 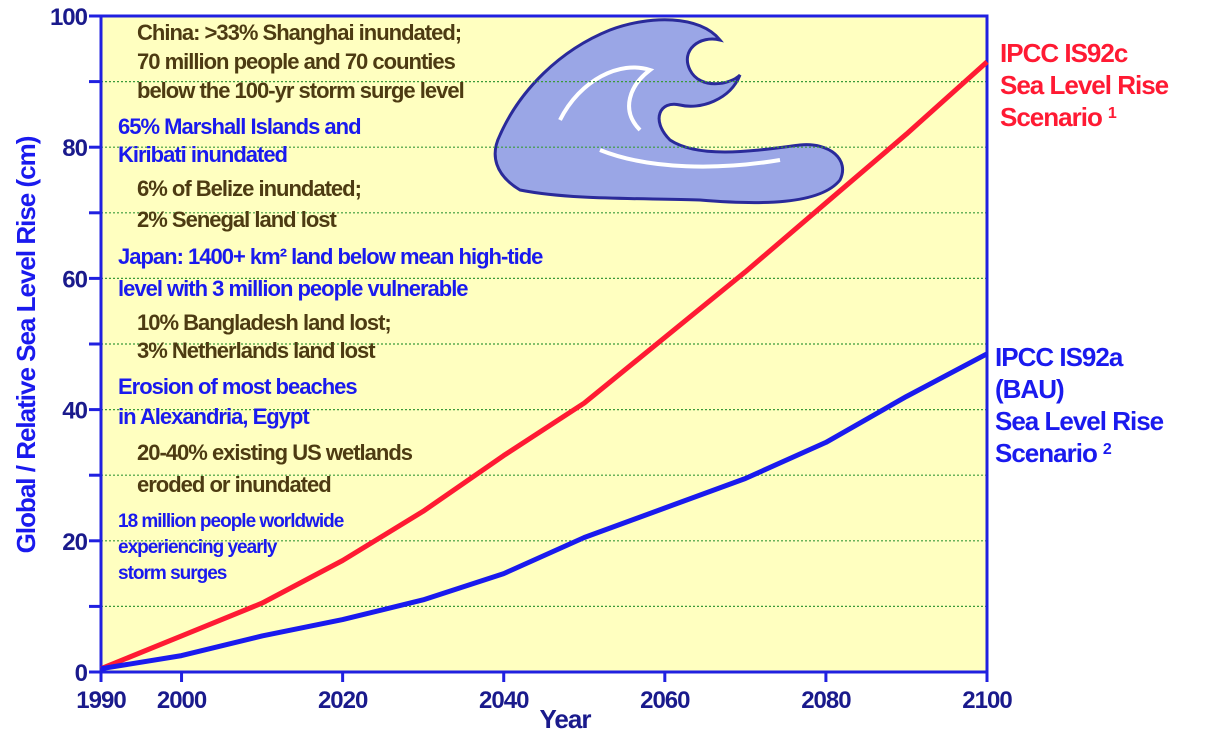 I want to click on y-tick-label: 80, so click(x=74, y=148).